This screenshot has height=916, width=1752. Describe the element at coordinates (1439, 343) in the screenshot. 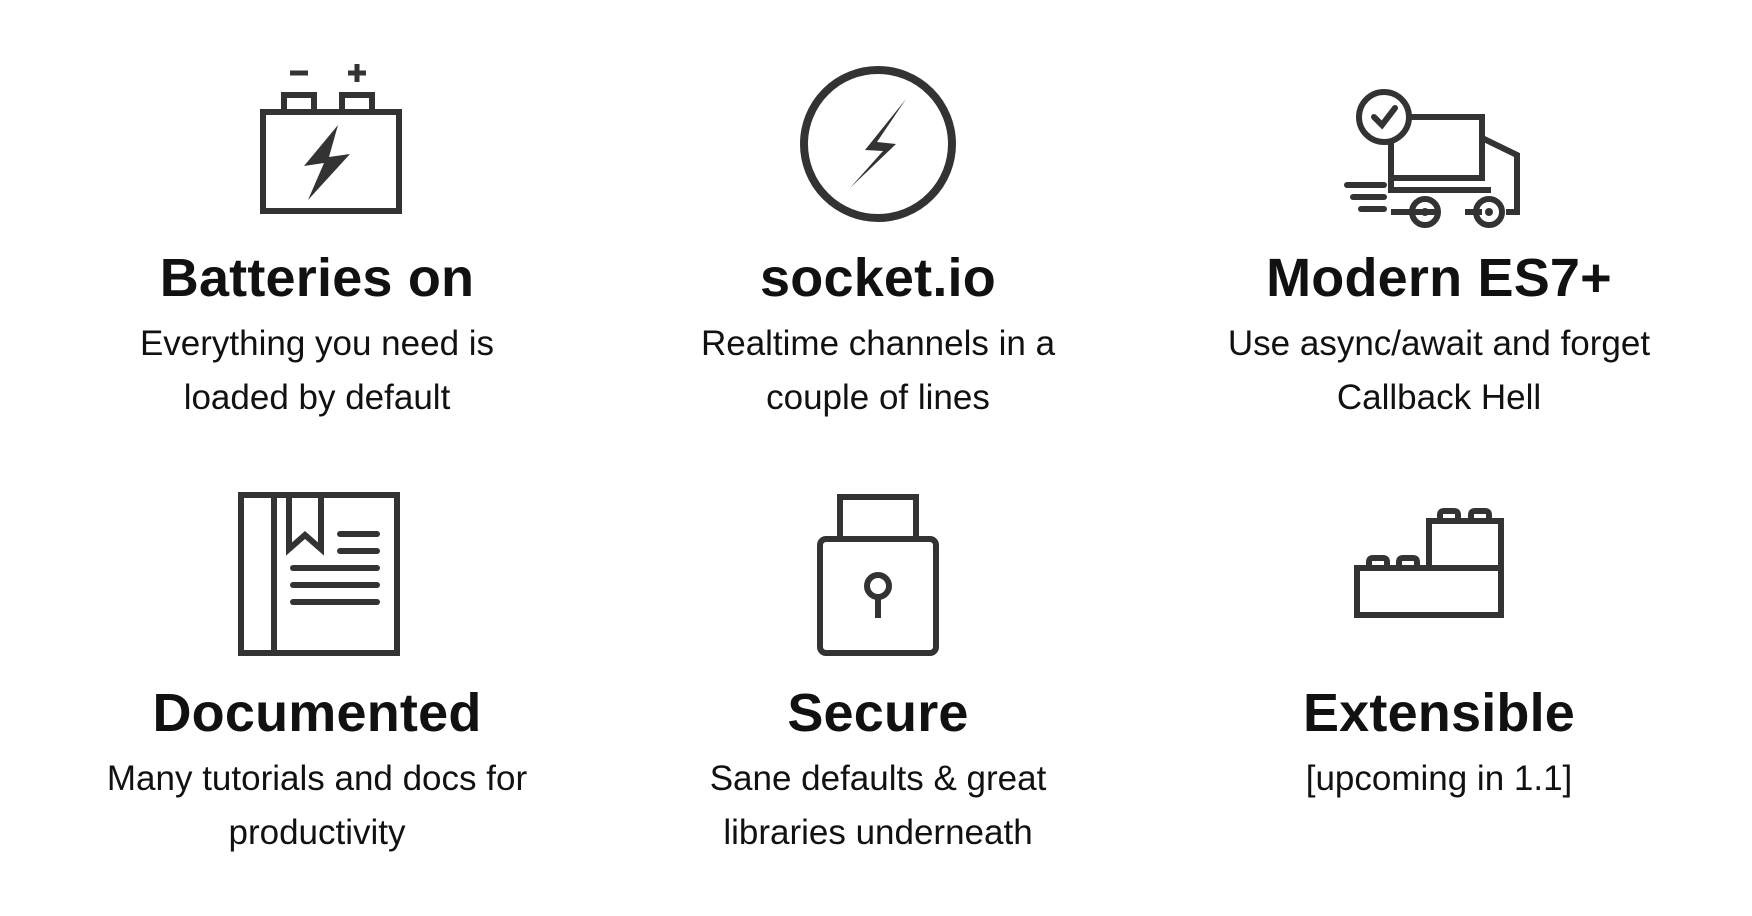

I see `feature-description-line-1: Use async/await and forget` at that location.